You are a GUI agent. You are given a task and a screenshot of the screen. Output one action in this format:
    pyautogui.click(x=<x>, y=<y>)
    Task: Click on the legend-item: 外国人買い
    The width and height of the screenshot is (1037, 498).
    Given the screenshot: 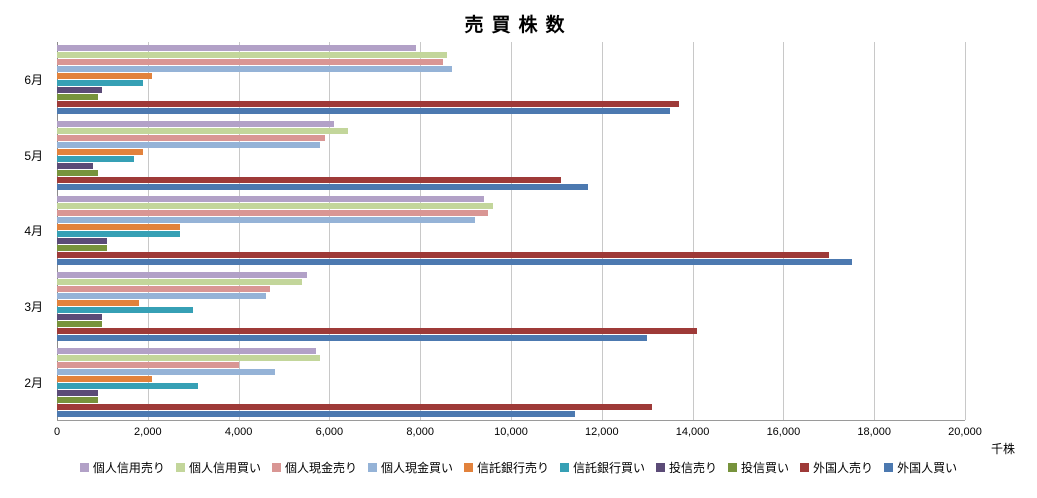 What is the action you would take?
    pyautogui.click(x=920, y=467)
    